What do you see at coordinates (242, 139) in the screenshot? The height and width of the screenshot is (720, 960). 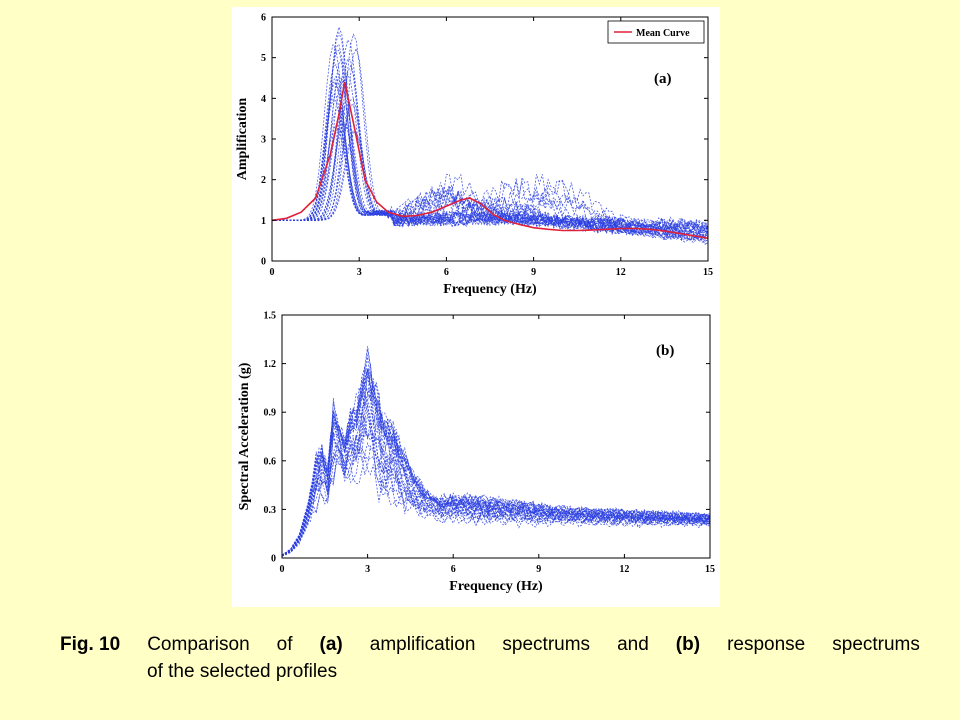 I see `y-axis-label: Amplification` at bounding box center [242, 139].